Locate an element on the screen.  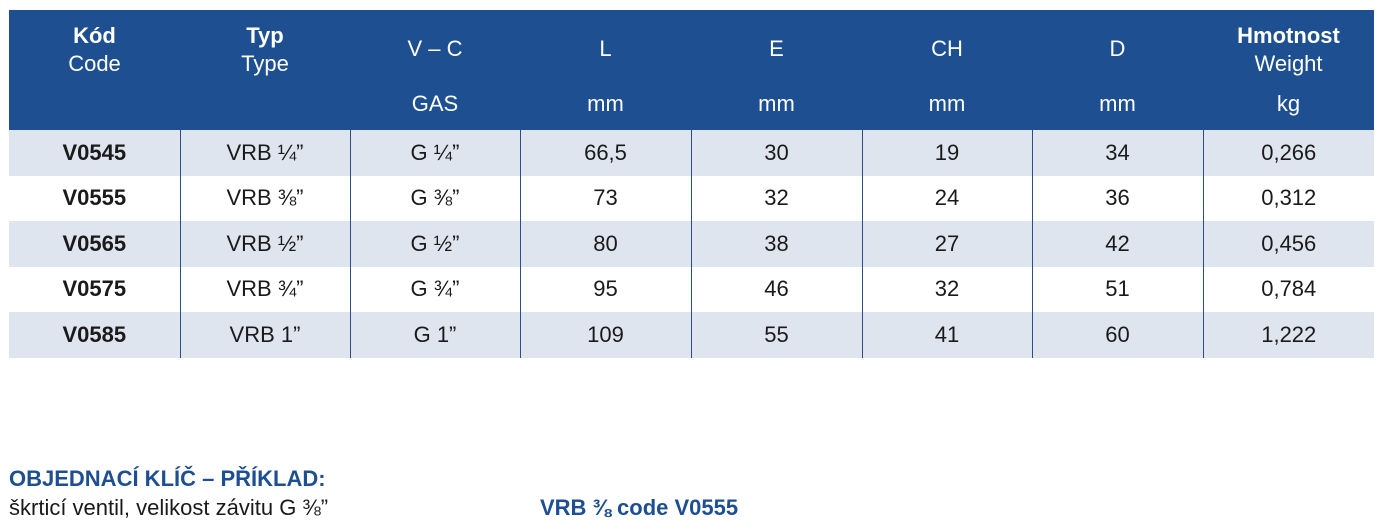
table-row: V0545 VRB ¼” G ¼” 66,5 30 19 34 0,266 is located at coordinates (691, 153).